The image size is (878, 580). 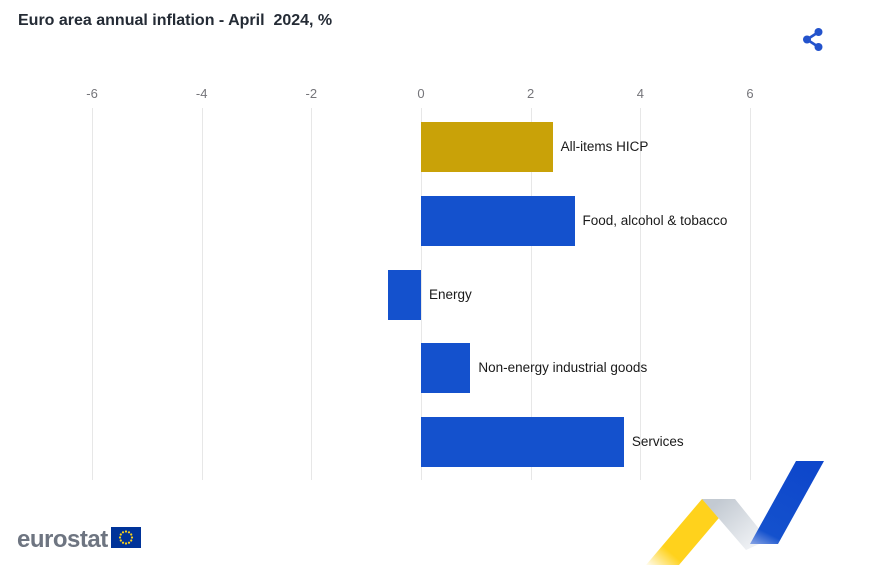 What do you see at coordinates (655, 220) in the screenshot?
I see `category-label: Food, alcohol & tobacco` at bounding box center [655, 220].